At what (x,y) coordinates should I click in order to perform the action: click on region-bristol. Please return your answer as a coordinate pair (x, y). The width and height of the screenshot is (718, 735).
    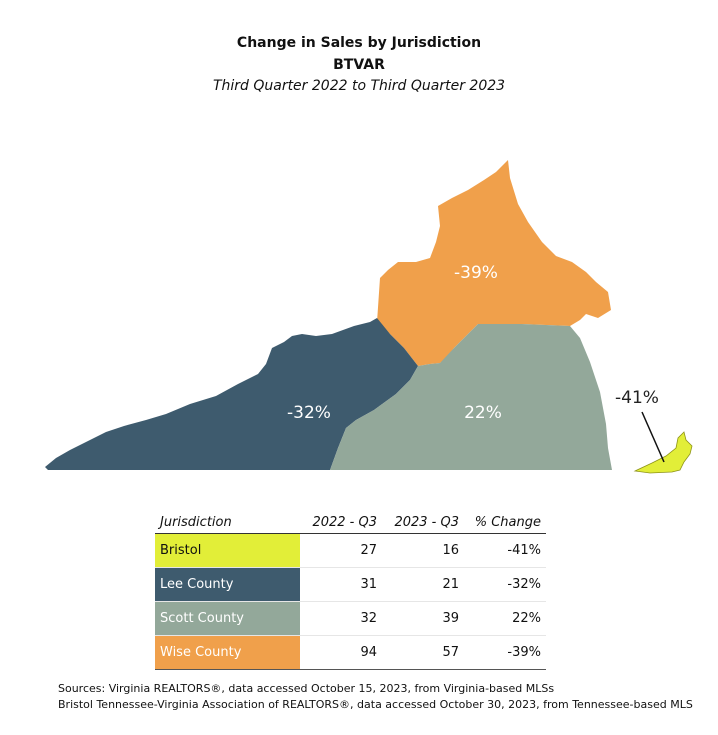
    Looking at the image, I should click on (663, 452).